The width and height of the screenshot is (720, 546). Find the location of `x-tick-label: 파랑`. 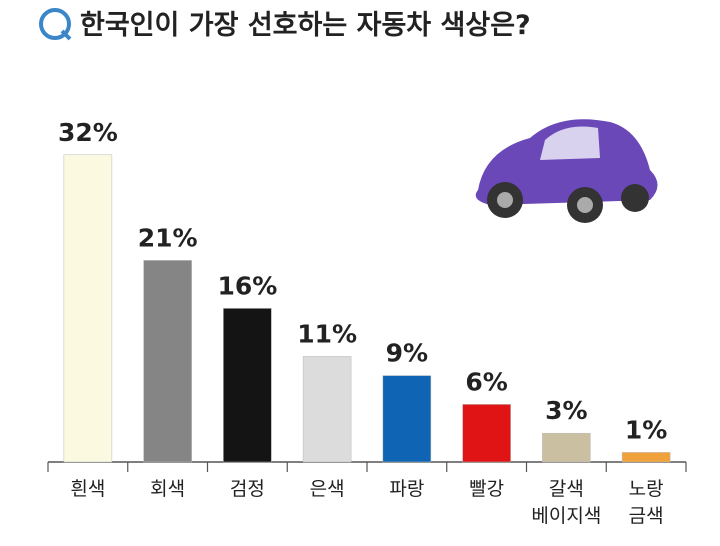

x-tick-label: 파랑 is located at coordinates (407, 489).